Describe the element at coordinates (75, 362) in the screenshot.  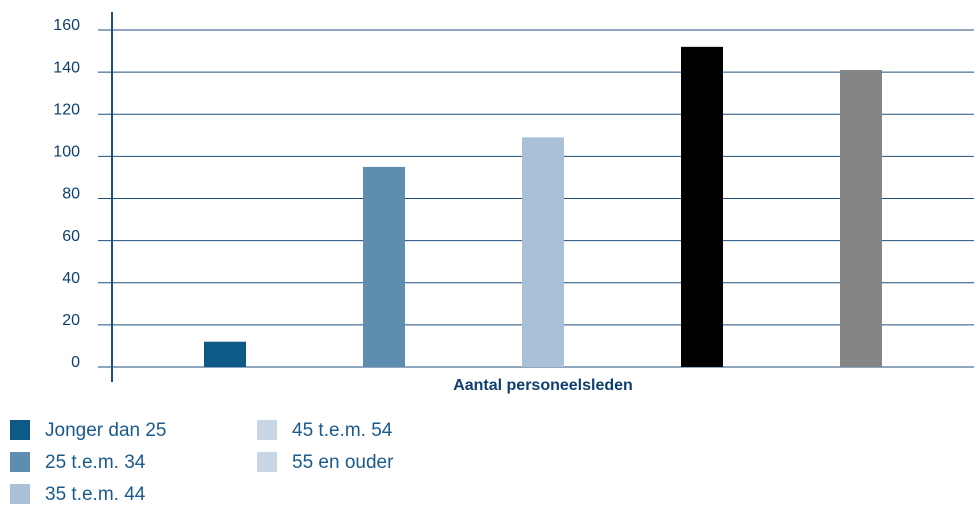
I see `y-tick-label: 0` at that location.